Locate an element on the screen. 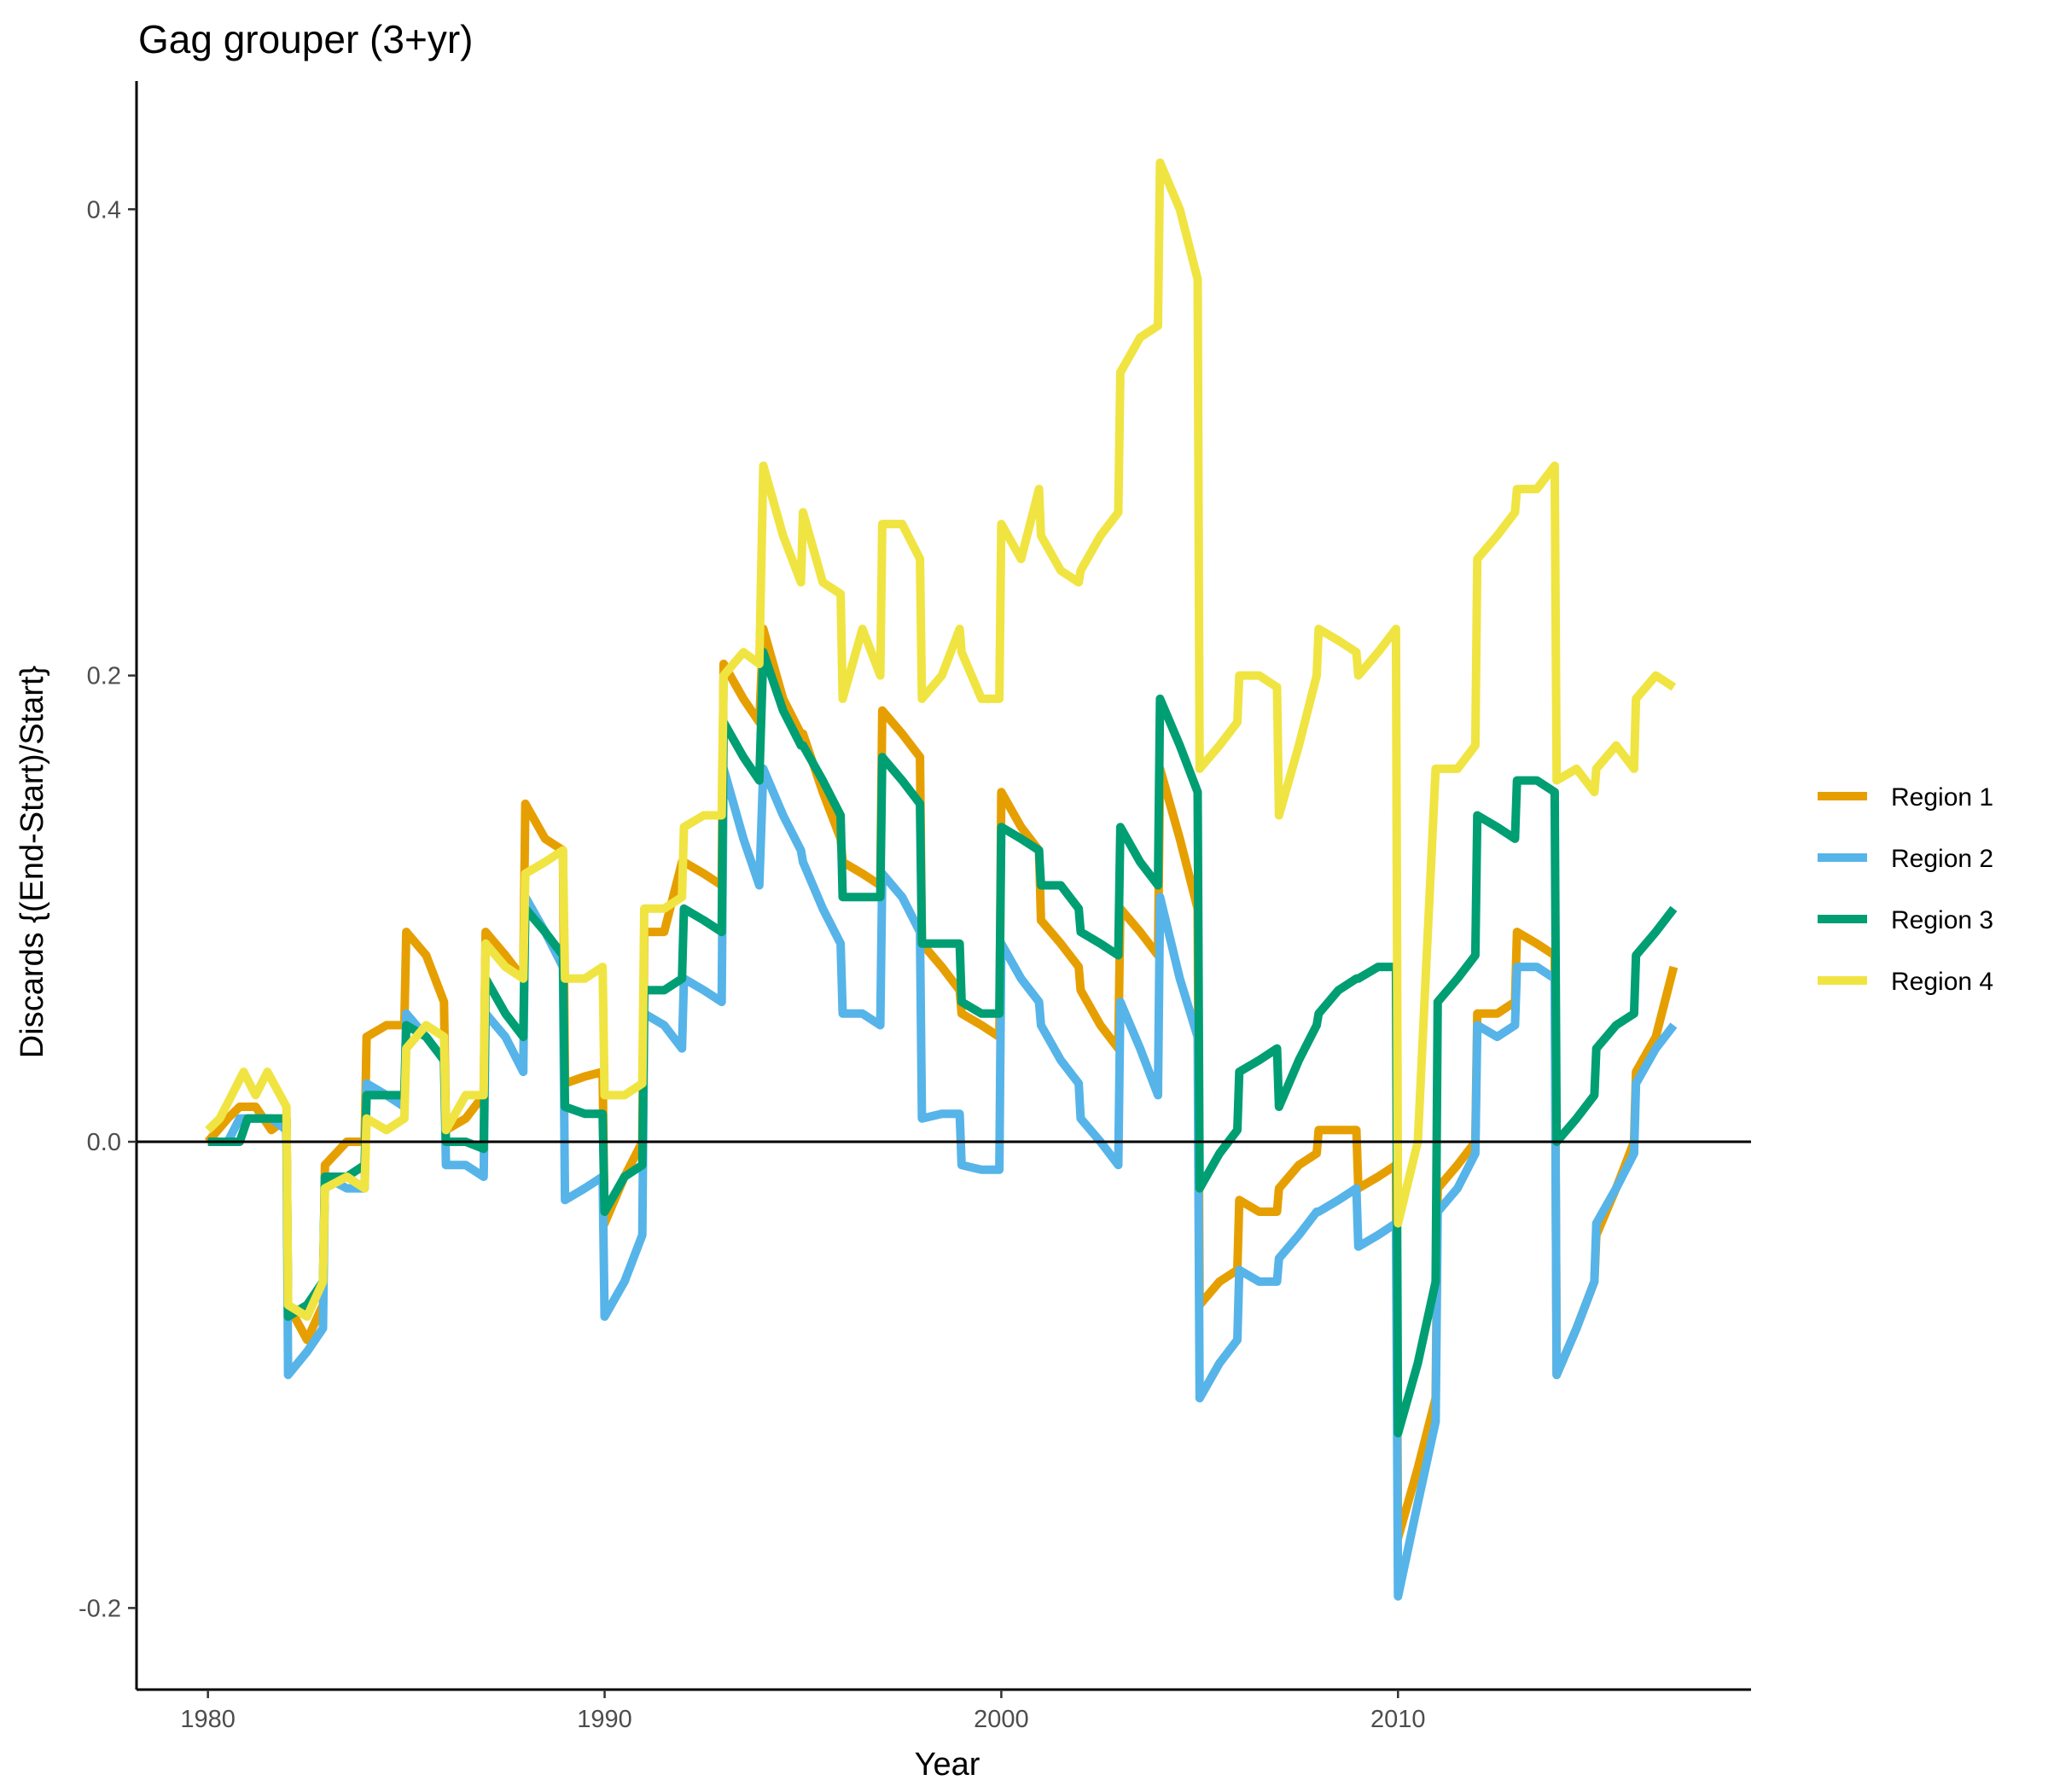 The height and width of the screenshot is (1792, 2048). chart-title: Gag grouper (3+yr) is located at coordinates (305, 39).